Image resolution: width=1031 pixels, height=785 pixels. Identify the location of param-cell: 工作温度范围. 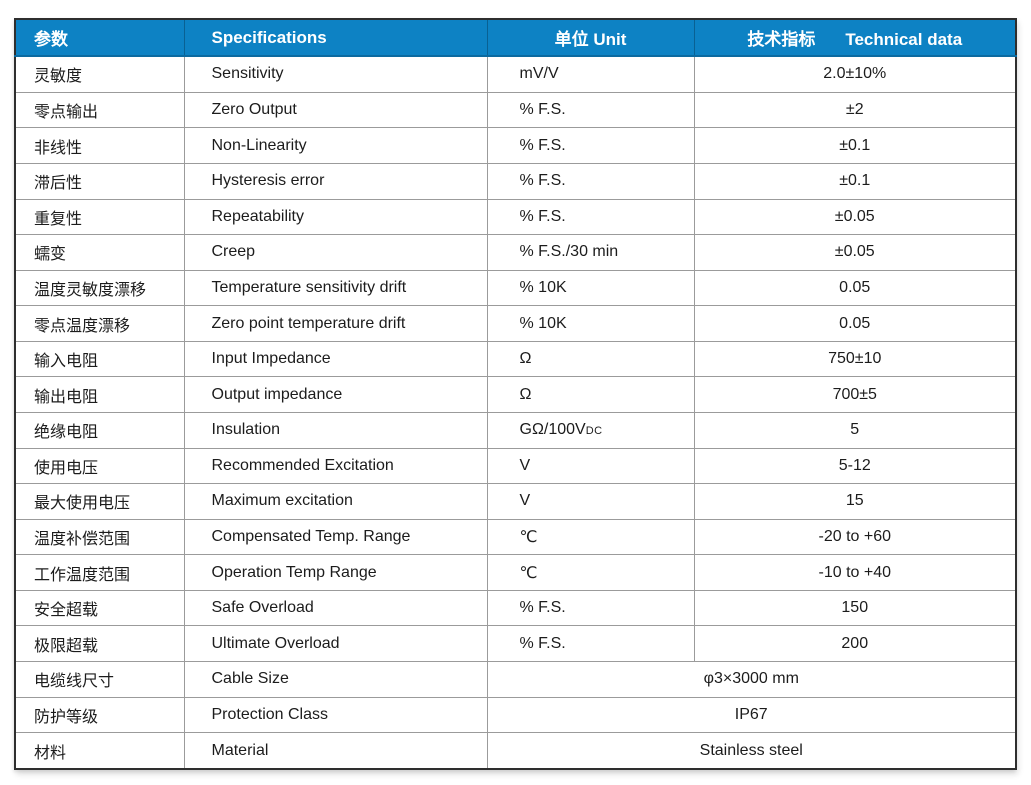
(99, 572).